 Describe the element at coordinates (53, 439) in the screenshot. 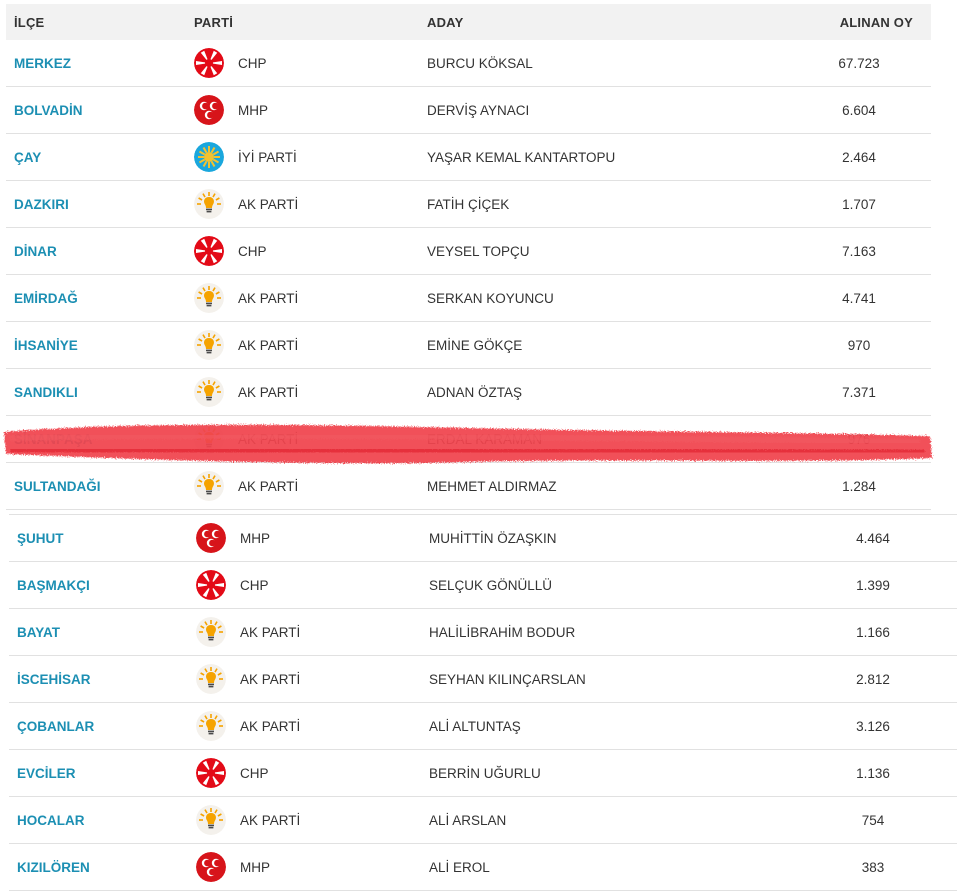

I see `district-link: SİNANPAŞA` at that location.